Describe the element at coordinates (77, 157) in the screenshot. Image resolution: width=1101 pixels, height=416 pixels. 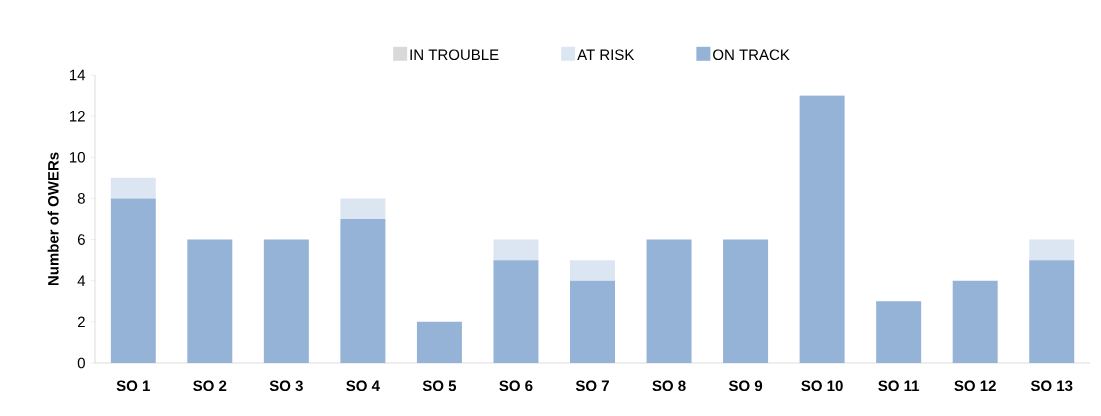
I see `y-tick-label: 10` at that location.